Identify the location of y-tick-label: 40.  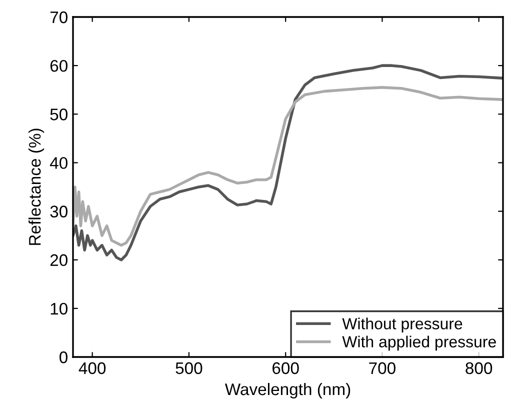
(59, 163).